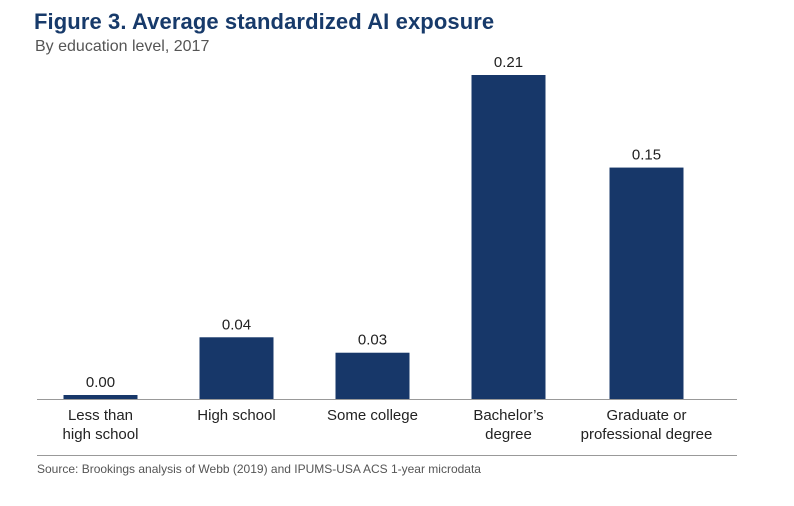 This screenshot has height=506, width=794. What do you see at coordinates (122, 46) in the screenshot?
I see `chart-subtitle: By education level, 2017` at bounding box center [122, 46].